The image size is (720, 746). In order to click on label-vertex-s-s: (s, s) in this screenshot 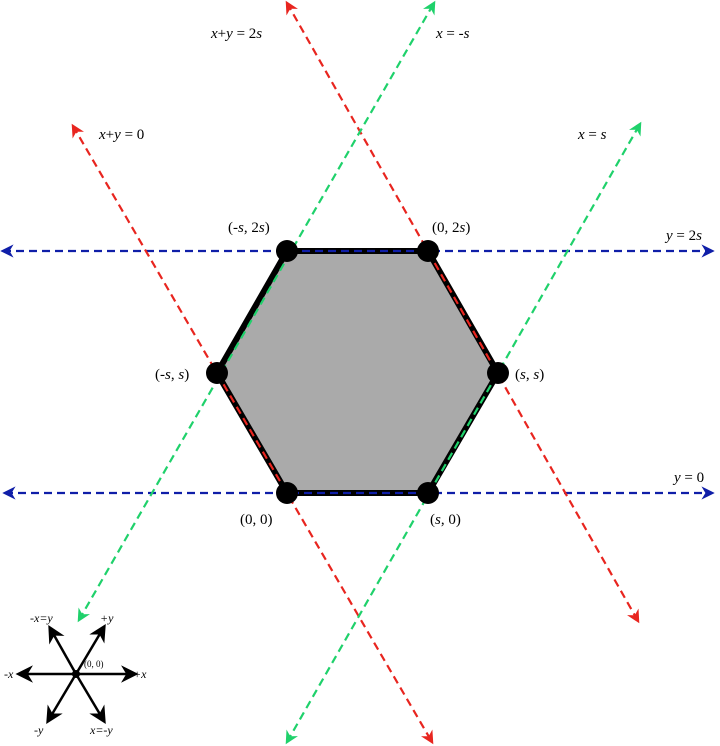, I will do `click(529, 375)`.